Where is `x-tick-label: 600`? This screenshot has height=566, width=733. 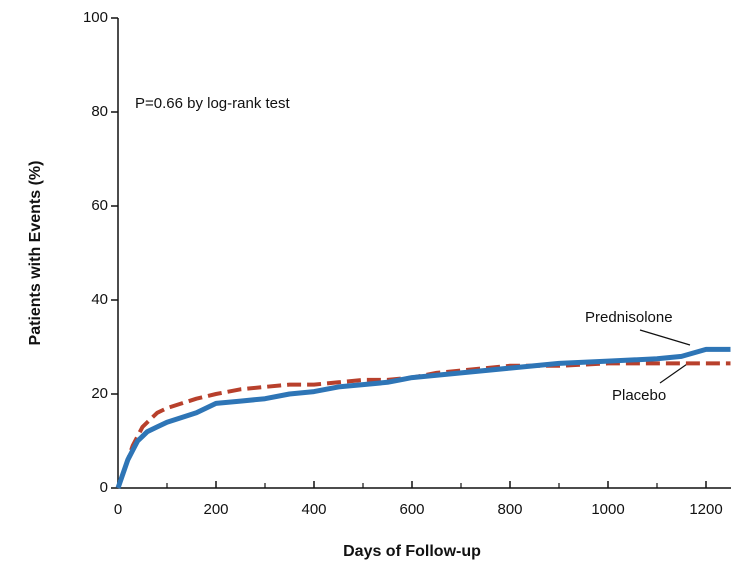 x-tick-label: 600 is located at coordinates (411, 509).